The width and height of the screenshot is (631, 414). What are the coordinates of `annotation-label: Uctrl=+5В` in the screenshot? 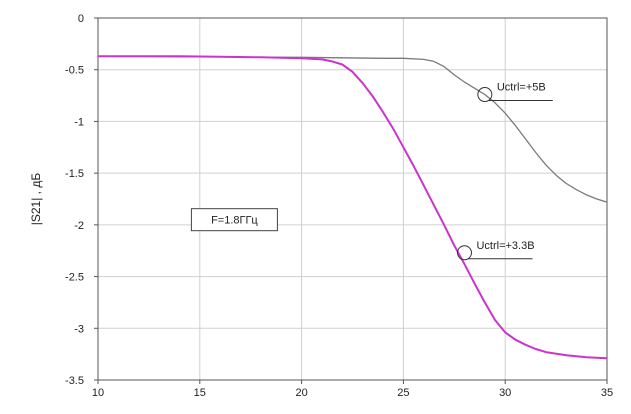 It's located at (521, 88).